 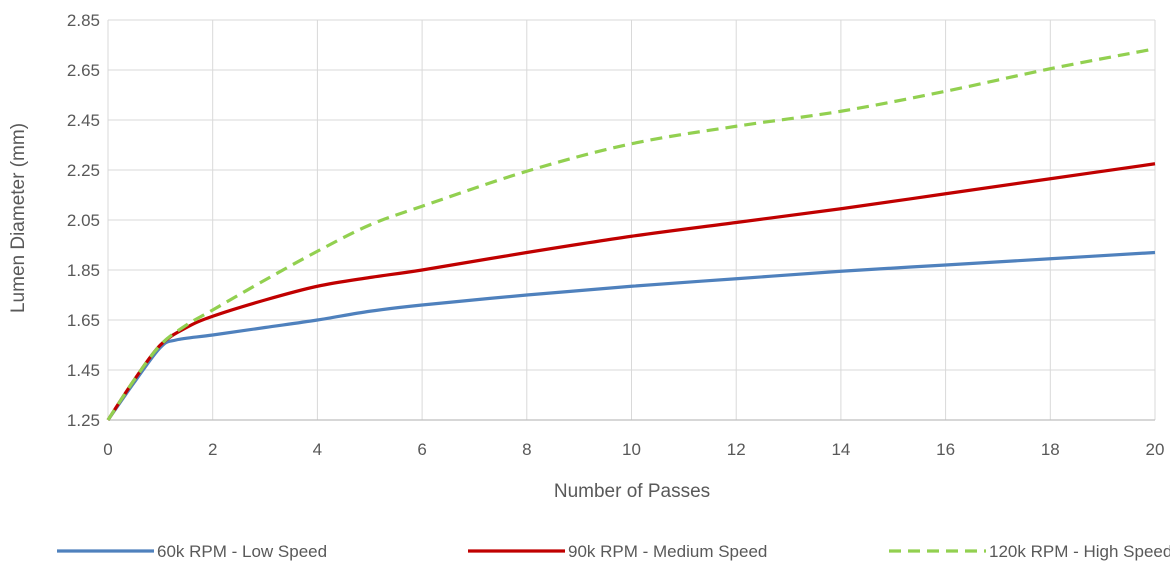 What do you see at coordinates (667, 551) in the screenshot?
I see `legend-label: 90k RPM - Medium Speed` at bounding box center [667, 551].